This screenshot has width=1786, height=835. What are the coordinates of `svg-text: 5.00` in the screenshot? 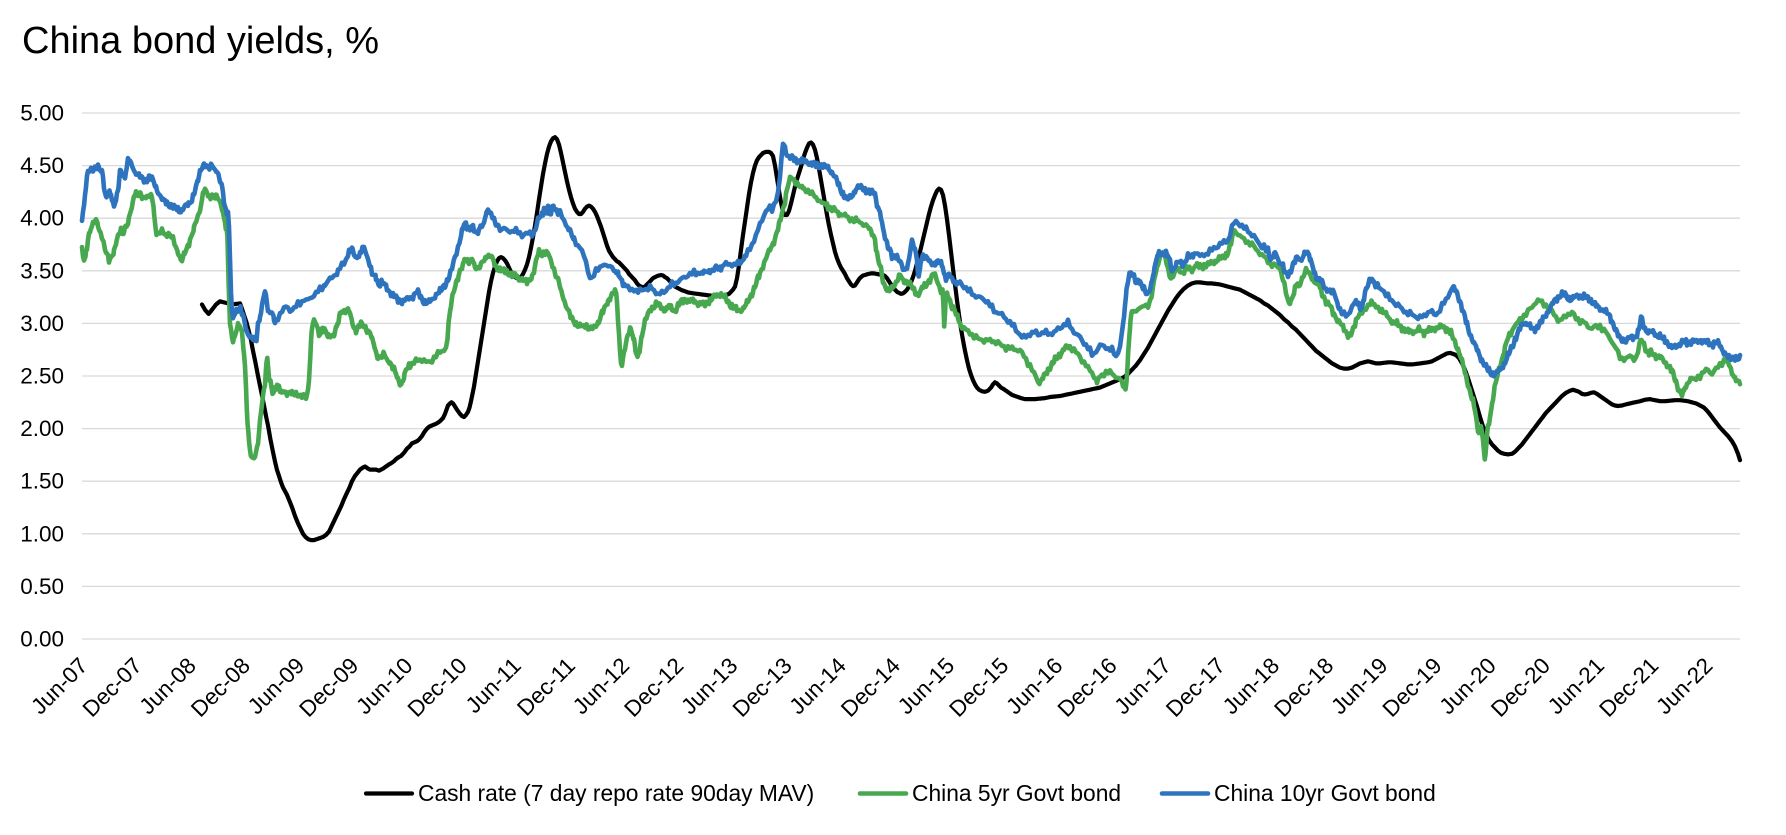 It's located at (42, 113).